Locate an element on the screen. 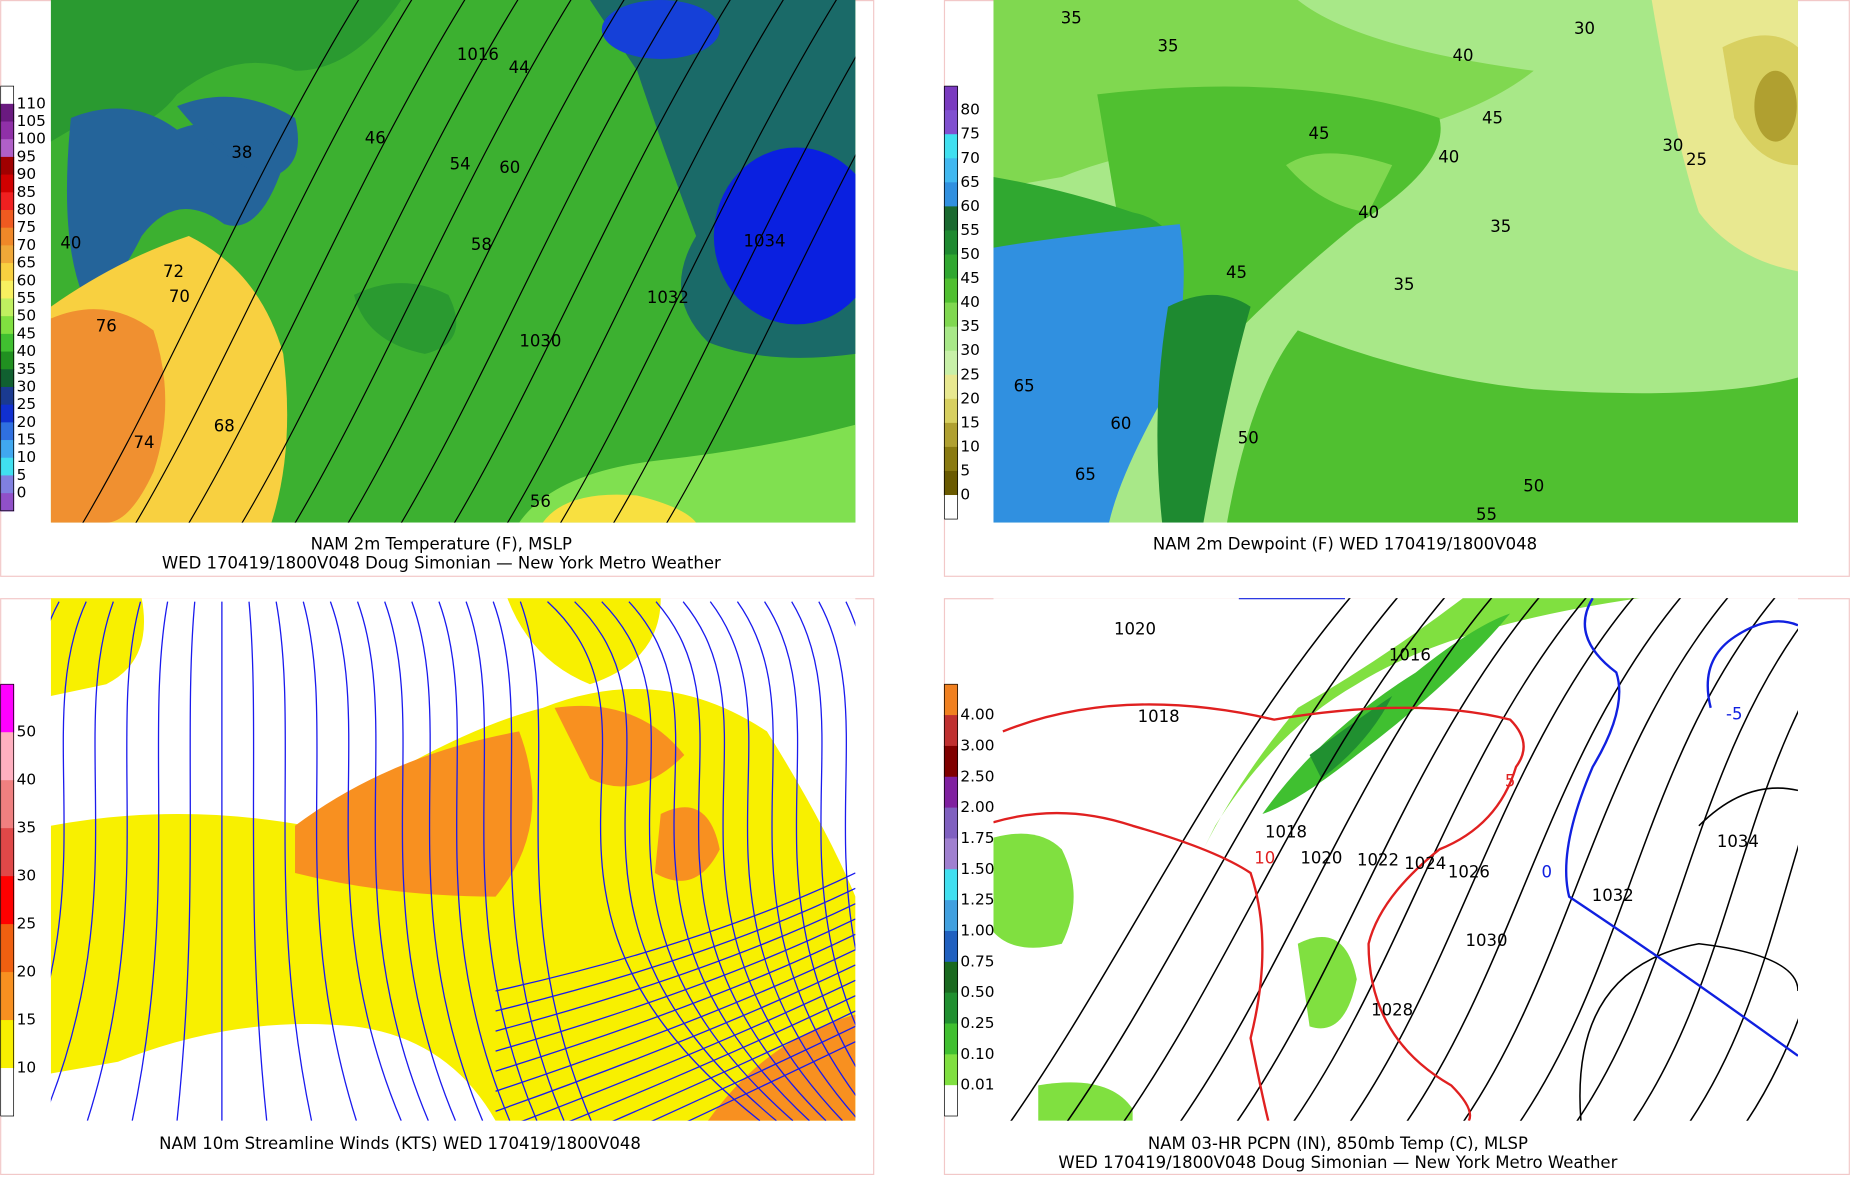 The height and width of the screenshot is (1179, 1850). colorbar-label: 10 is located at coordinates (970, 446).